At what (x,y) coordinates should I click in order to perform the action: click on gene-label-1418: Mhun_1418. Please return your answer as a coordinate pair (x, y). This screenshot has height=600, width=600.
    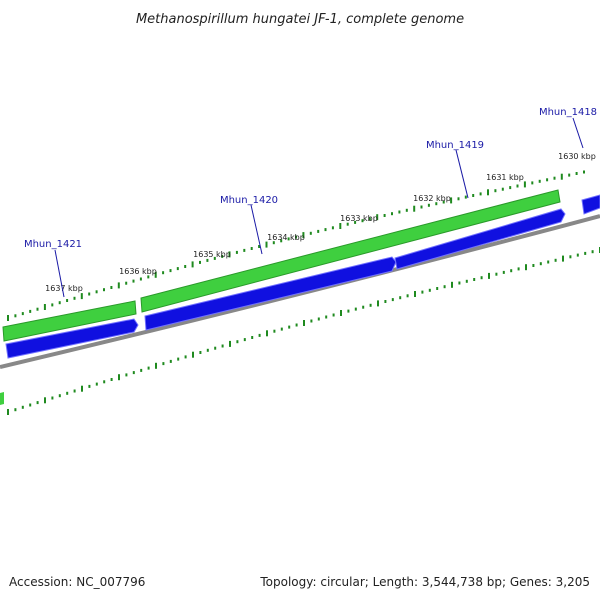
    Looking at the image, I should click on (568, 112).